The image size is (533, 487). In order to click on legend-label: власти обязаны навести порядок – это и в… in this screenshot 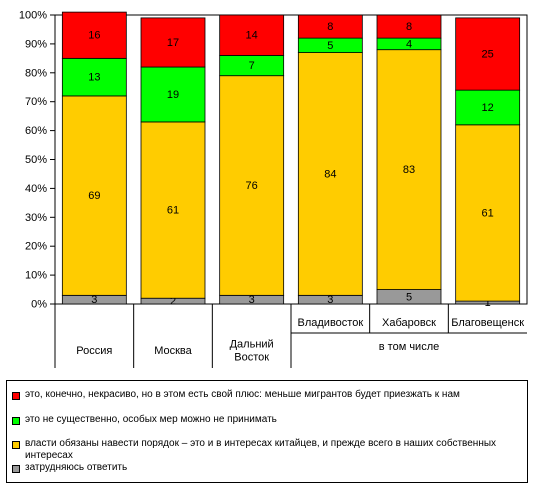, I will do `click(261, 449)`.